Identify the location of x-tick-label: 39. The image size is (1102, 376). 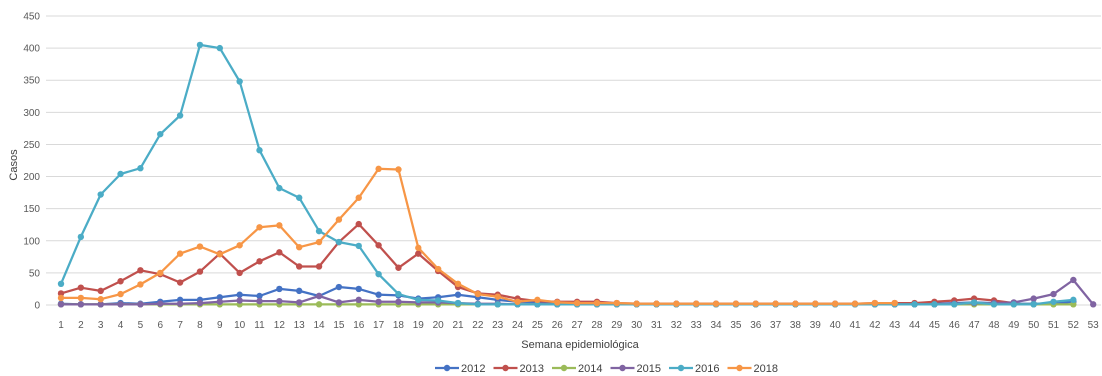
(816, 325).